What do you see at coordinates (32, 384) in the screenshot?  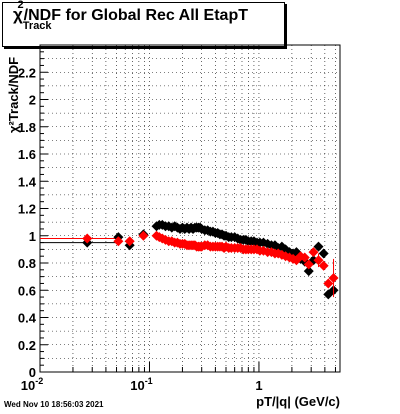 I see `x-tick-label: 10⁻²` at bounding box center [32, 384].